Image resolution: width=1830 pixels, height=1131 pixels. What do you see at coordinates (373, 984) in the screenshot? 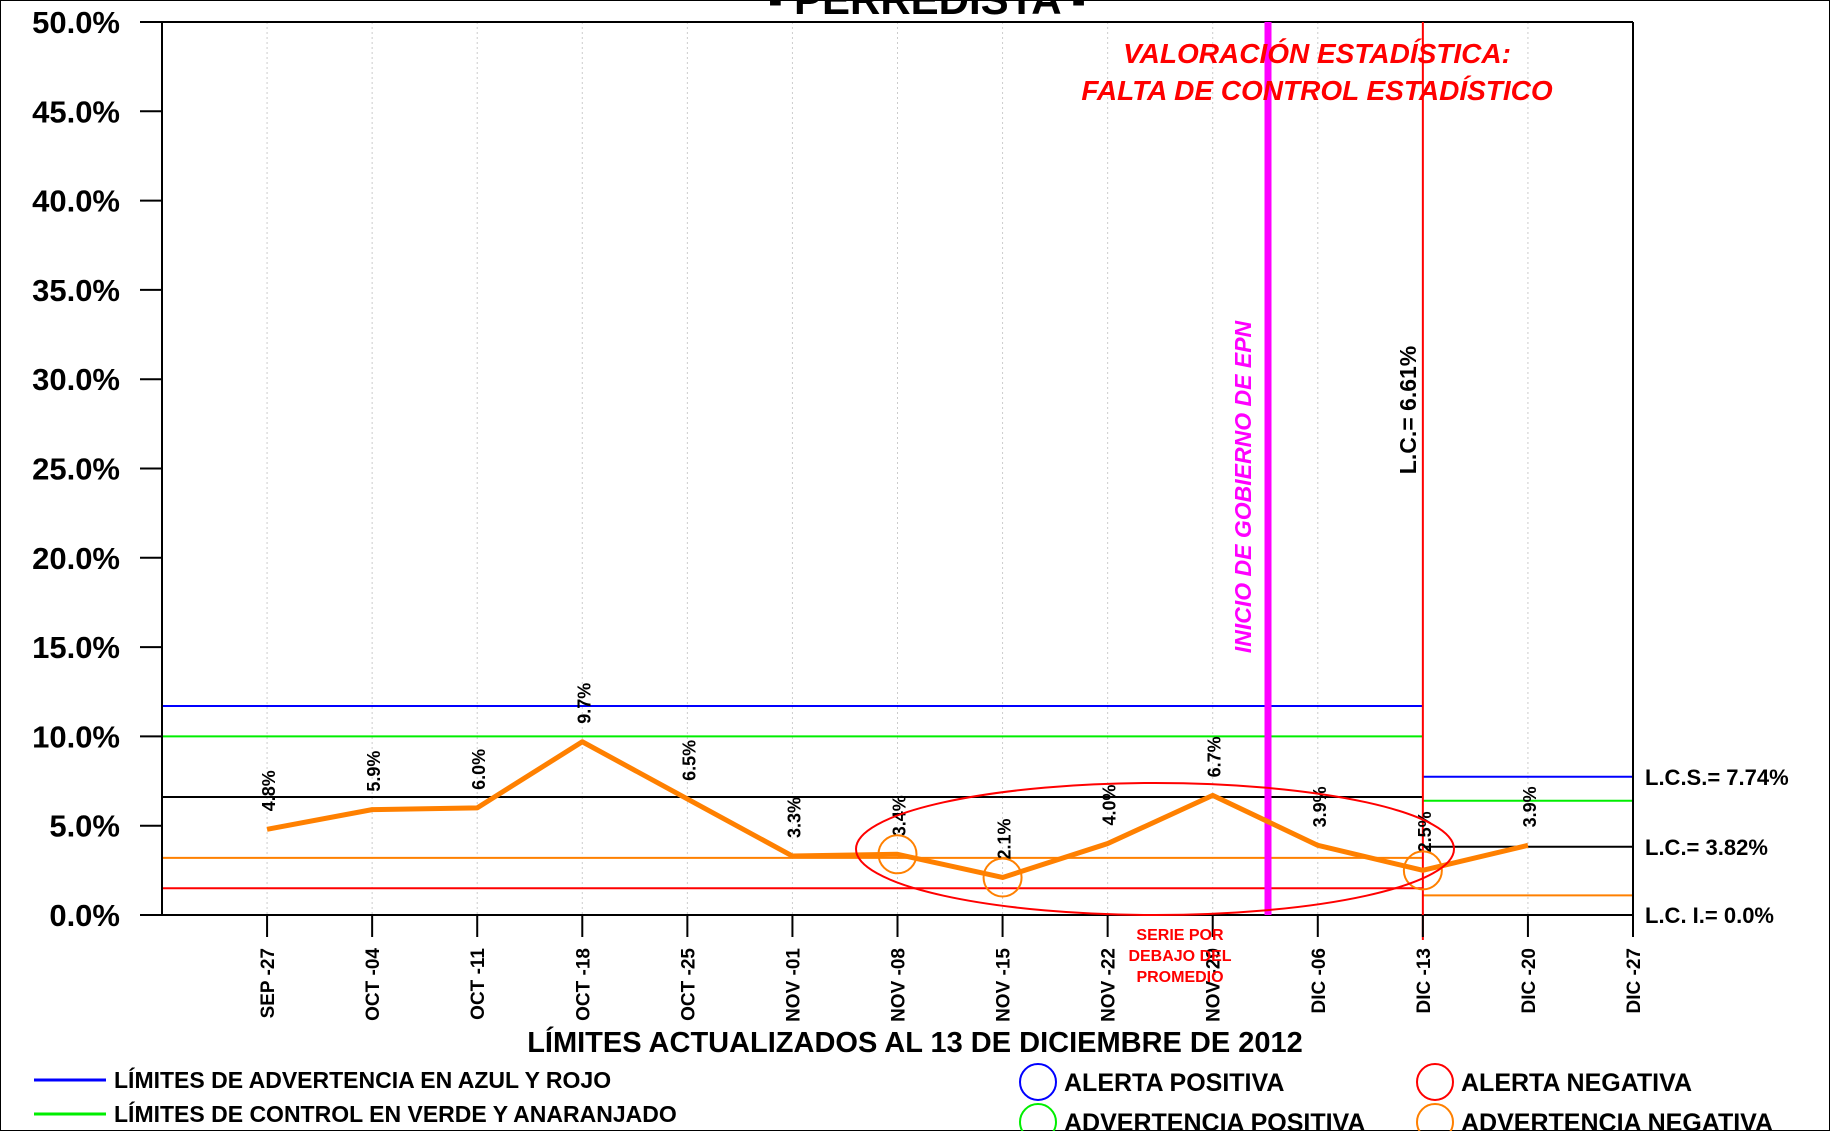
I see `x-tick-label: OCT -04` at bounding box center [373, 984].